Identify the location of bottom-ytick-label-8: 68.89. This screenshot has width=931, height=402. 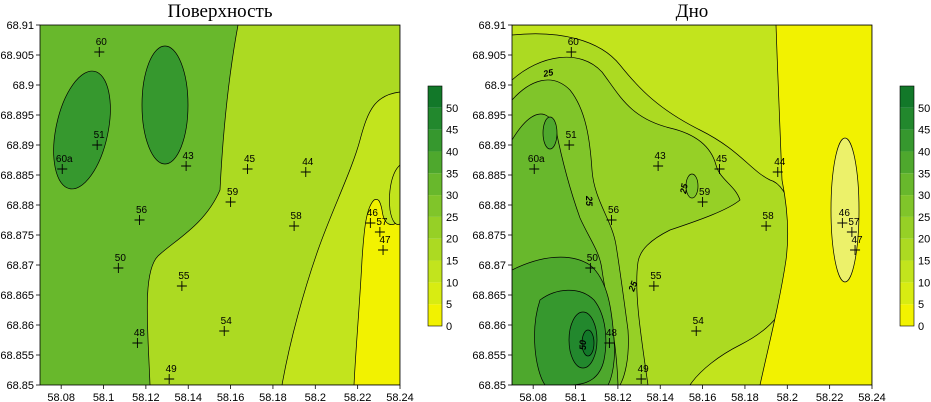
(492, 146).